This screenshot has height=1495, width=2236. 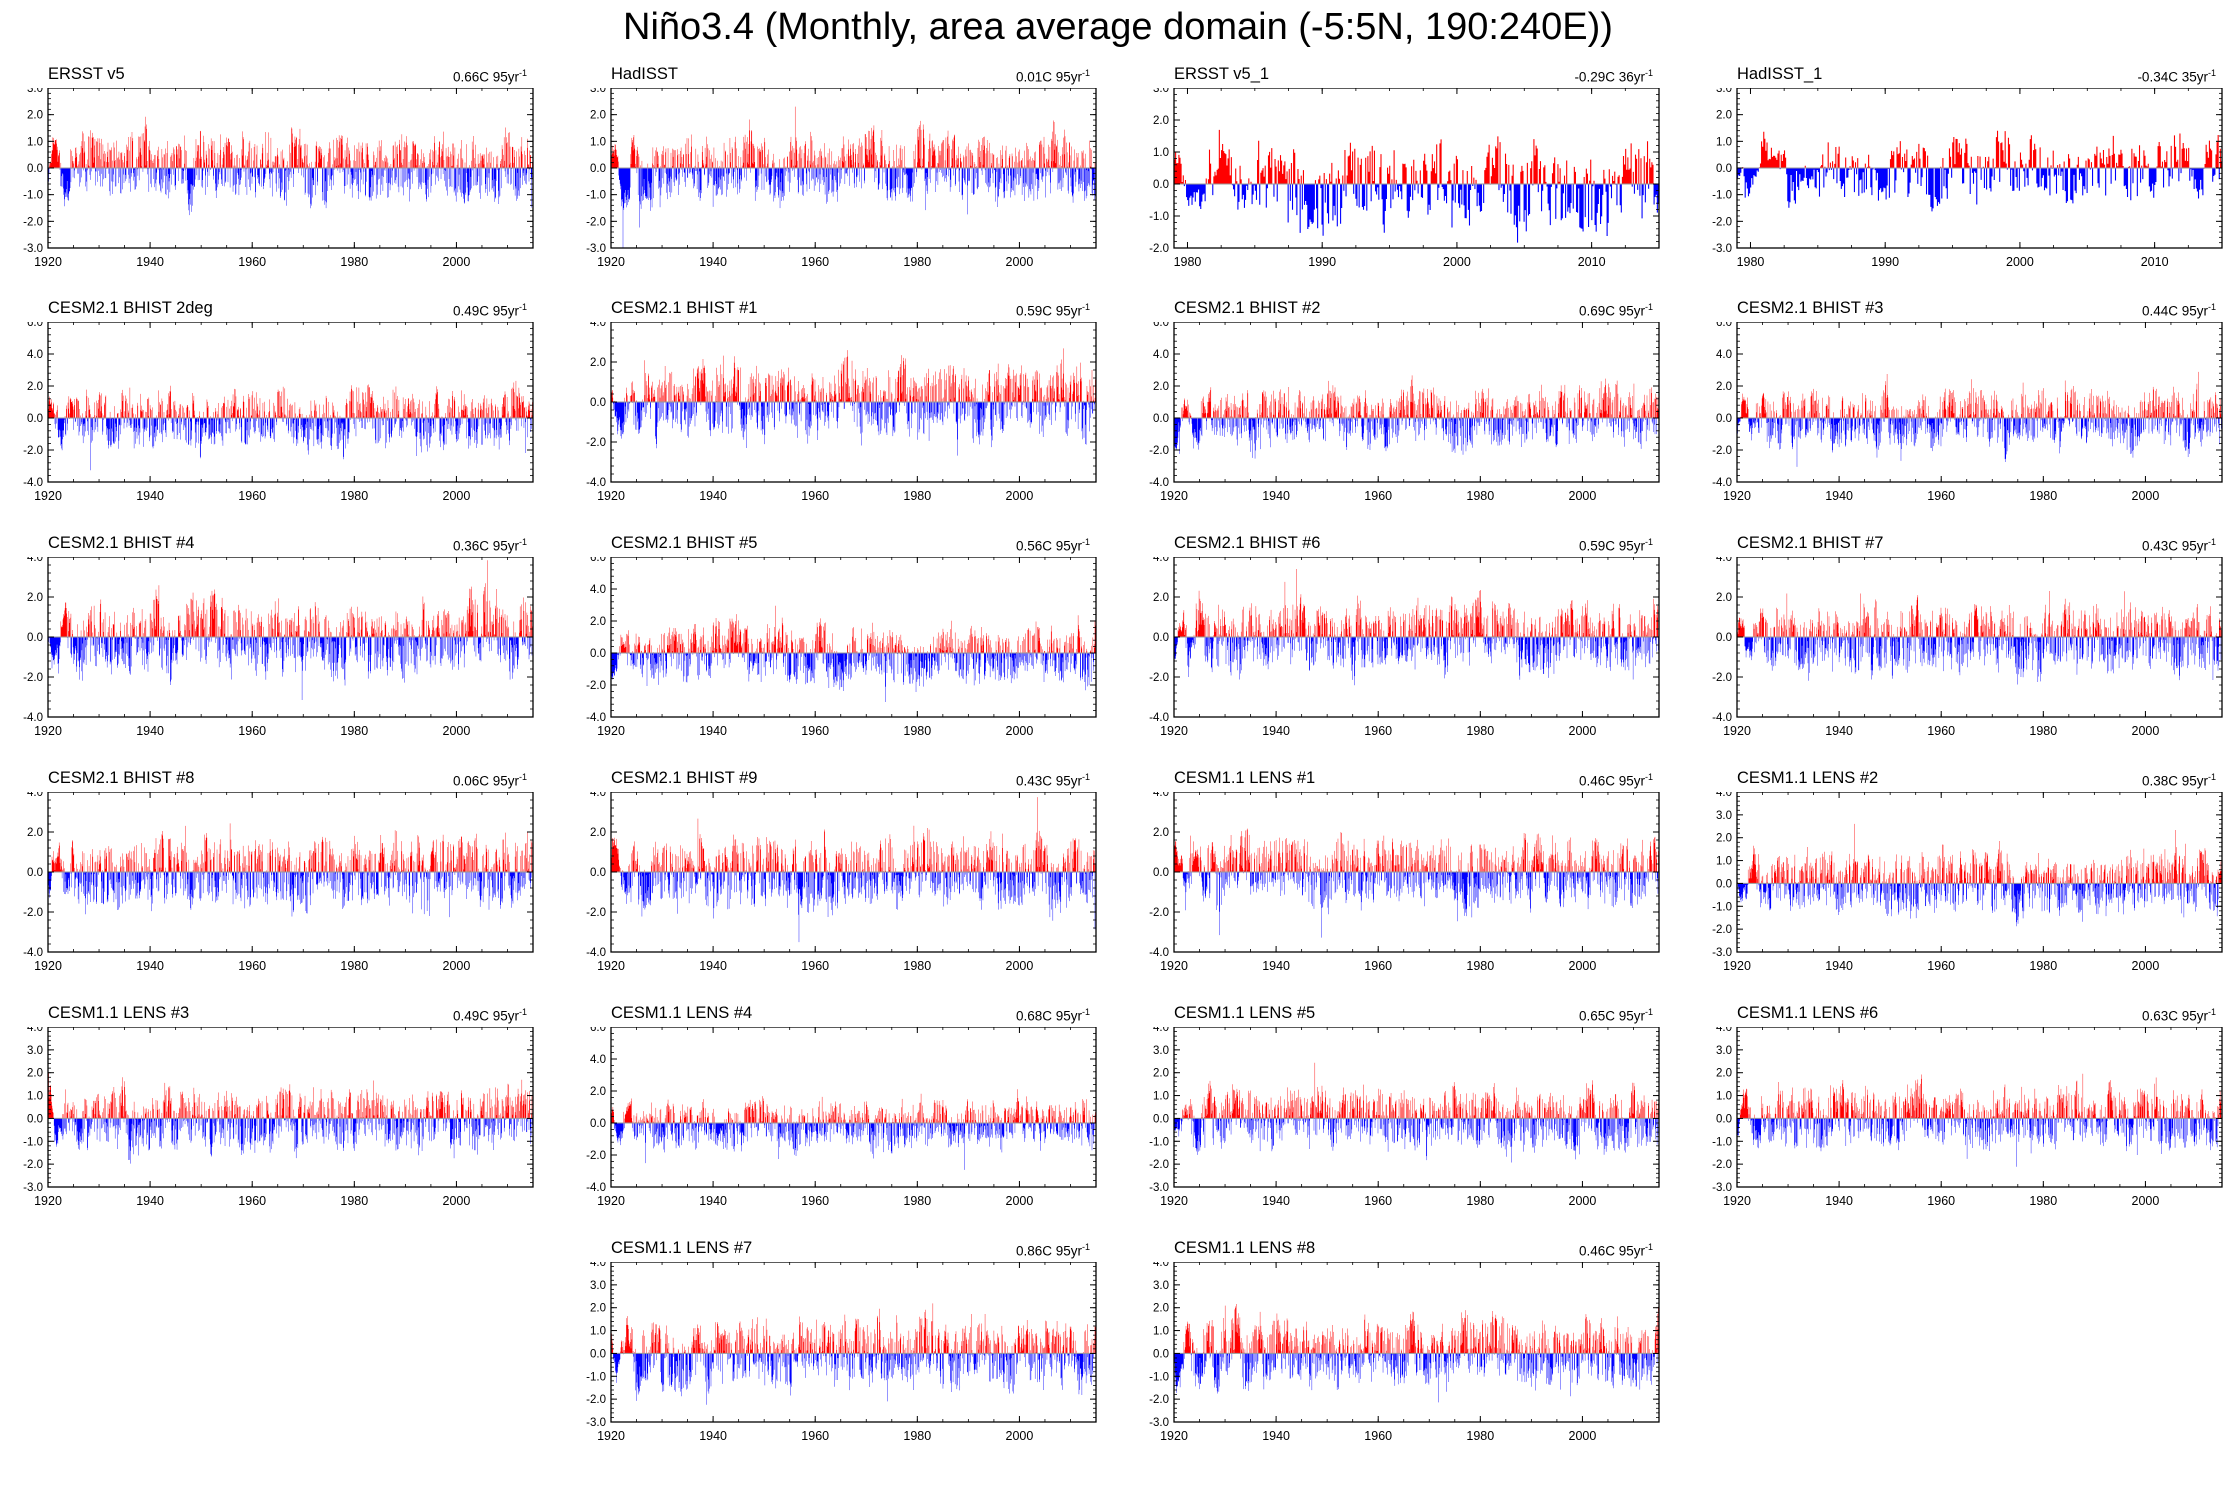 I want to click on panel-trend: 0.66C 95yr-1, so click(x=490, y=75).